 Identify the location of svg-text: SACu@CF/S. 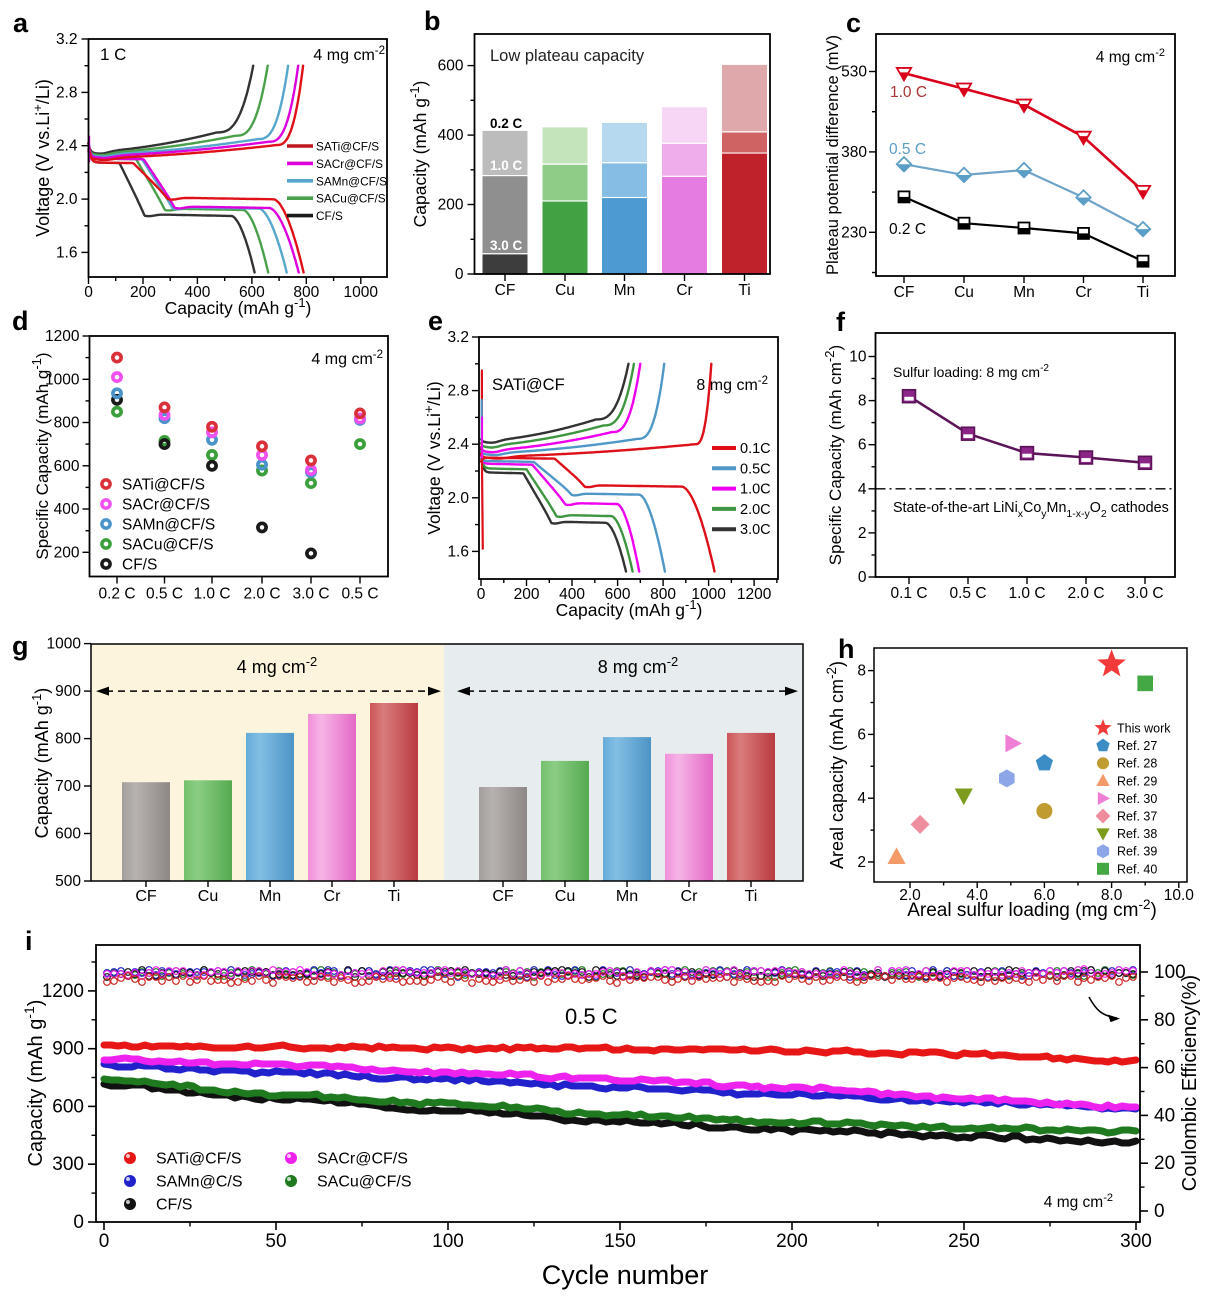
(168, 545).